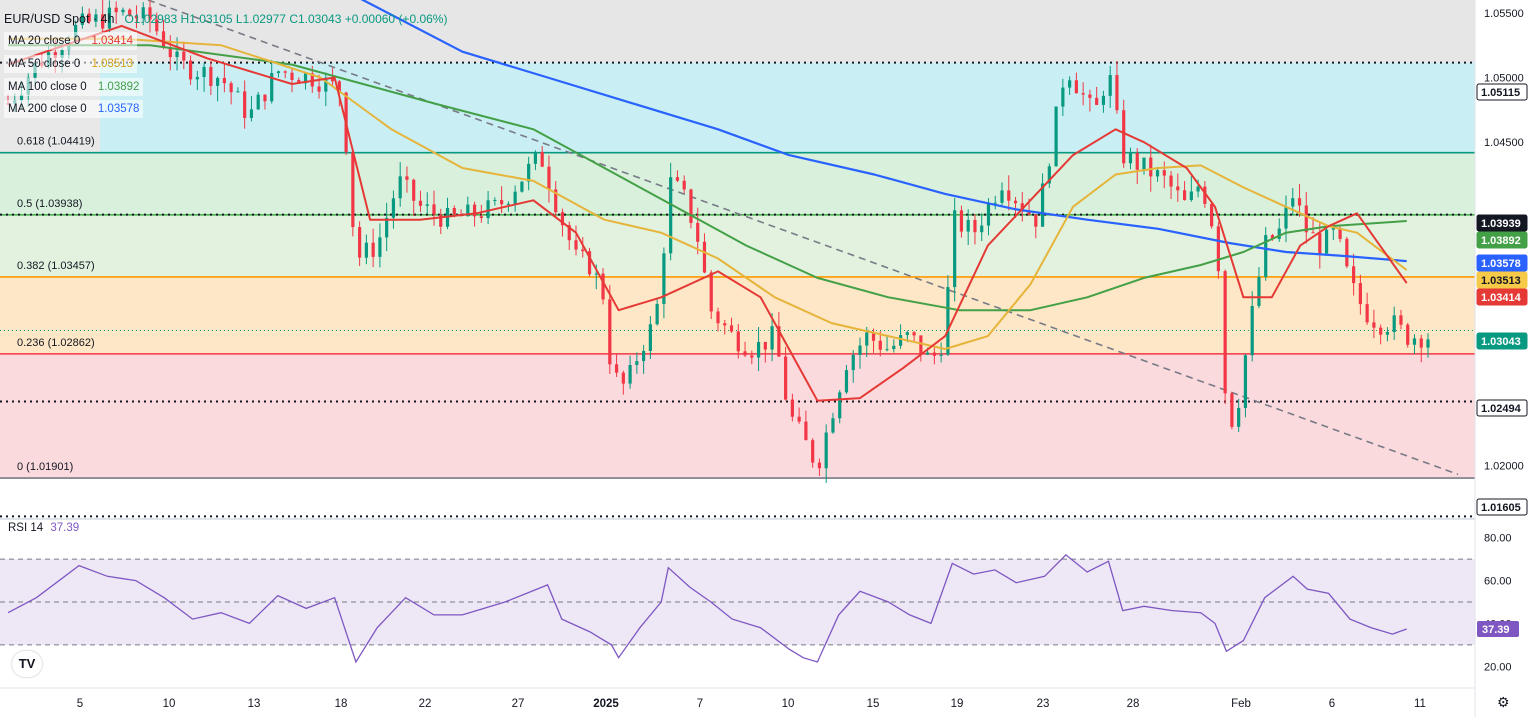 This screenshot has width=1536, height=717. I want to click on x-tick-label: 2025, so click(606, 704).